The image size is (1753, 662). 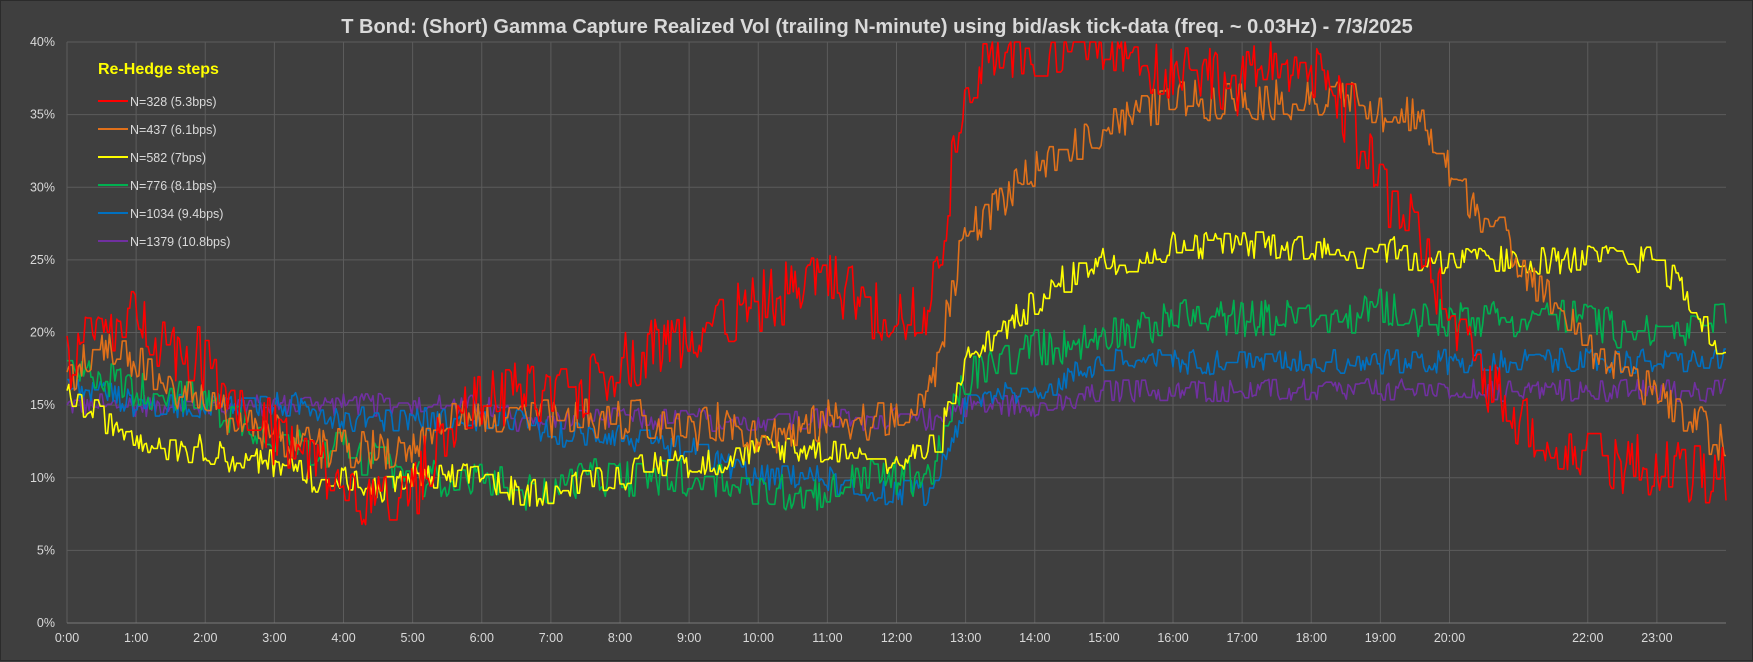 I want to click on x-tick-label: 5:00, so click(x=412, y=638).